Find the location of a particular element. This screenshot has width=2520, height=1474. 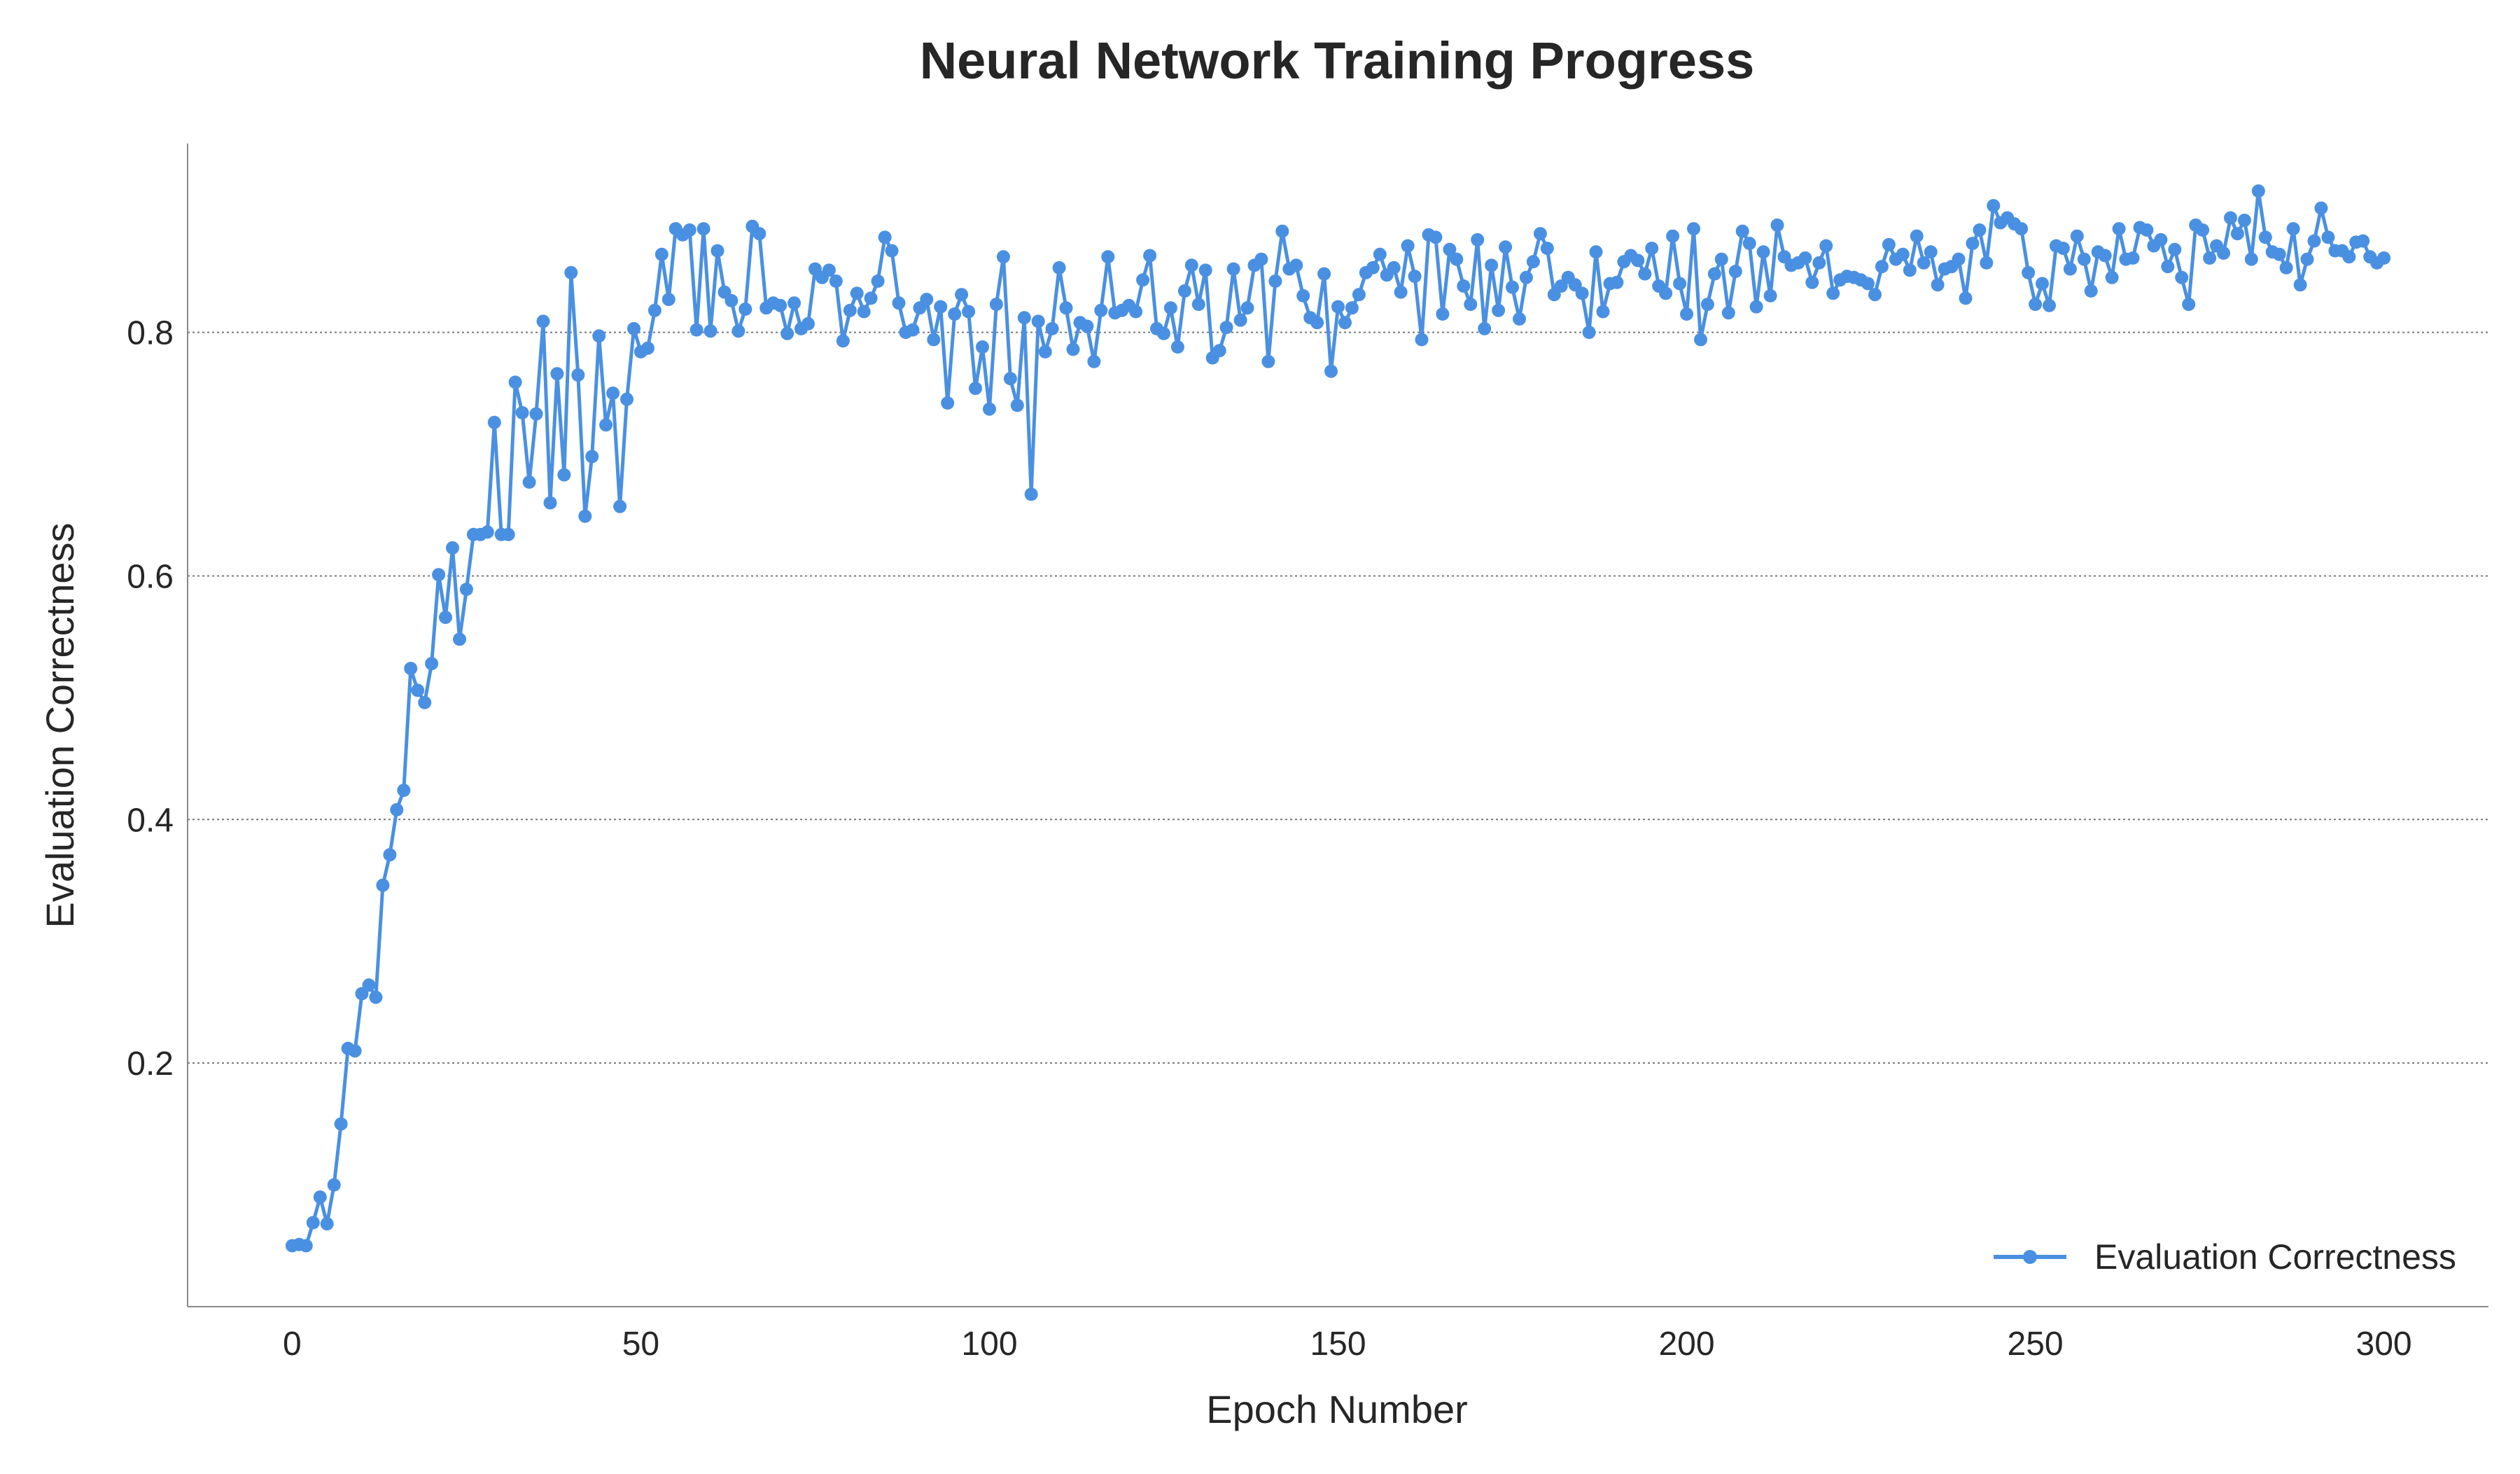

x-tick-label: 0 is located at coordinates (292, 1344).